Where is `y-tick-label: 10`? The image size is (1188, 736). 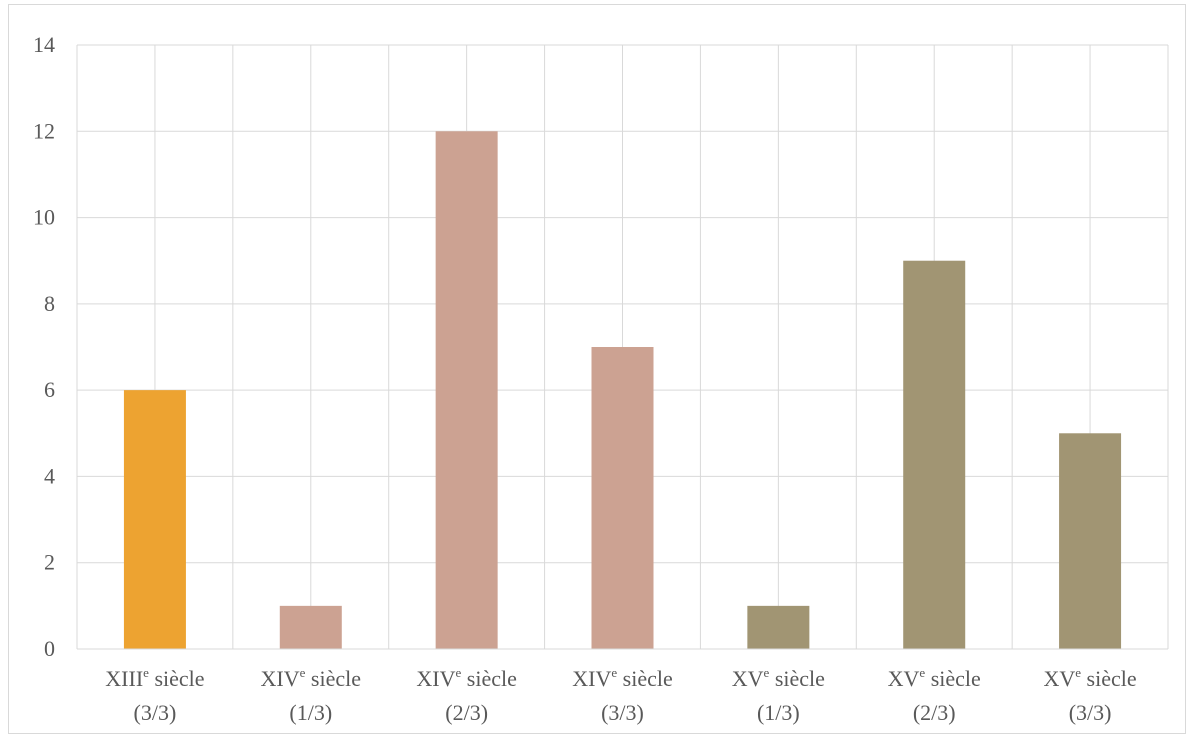 y-tick-label: 10 is located at coordinates (44, 217).